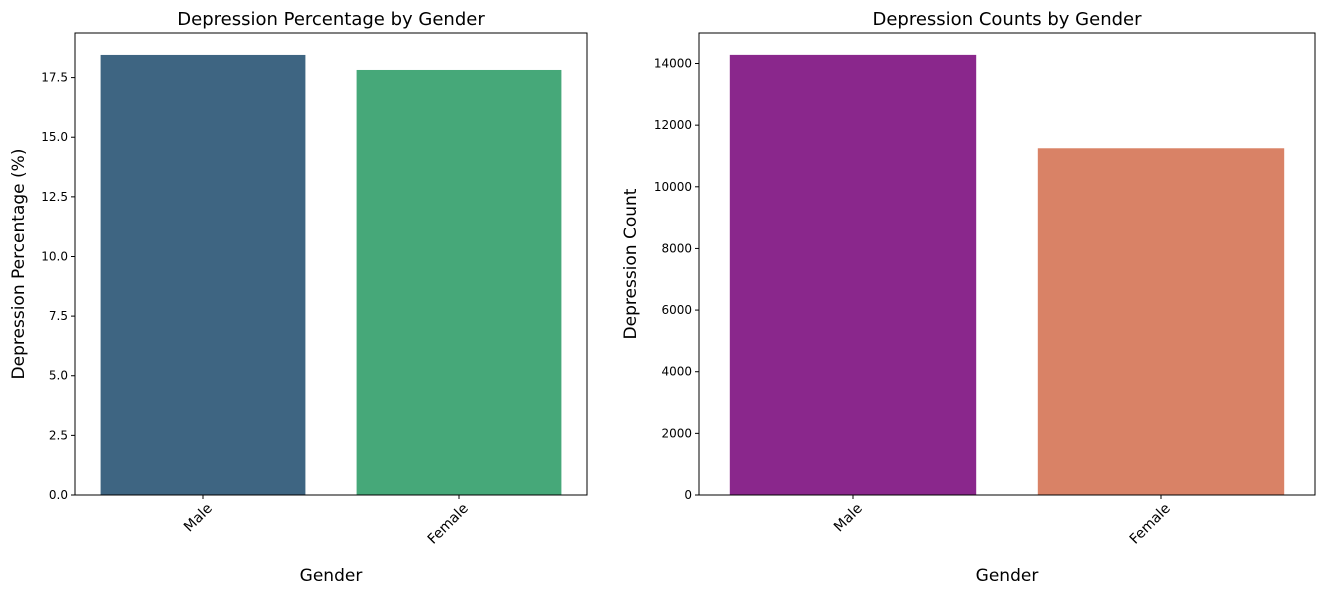 The height and width of the screenshot is (595, 1325). I want to click on y-axis-ticks: 0.0 2.5 5.0 7.5 10.0 12.5 15.0 17.5, so click(58, 286).